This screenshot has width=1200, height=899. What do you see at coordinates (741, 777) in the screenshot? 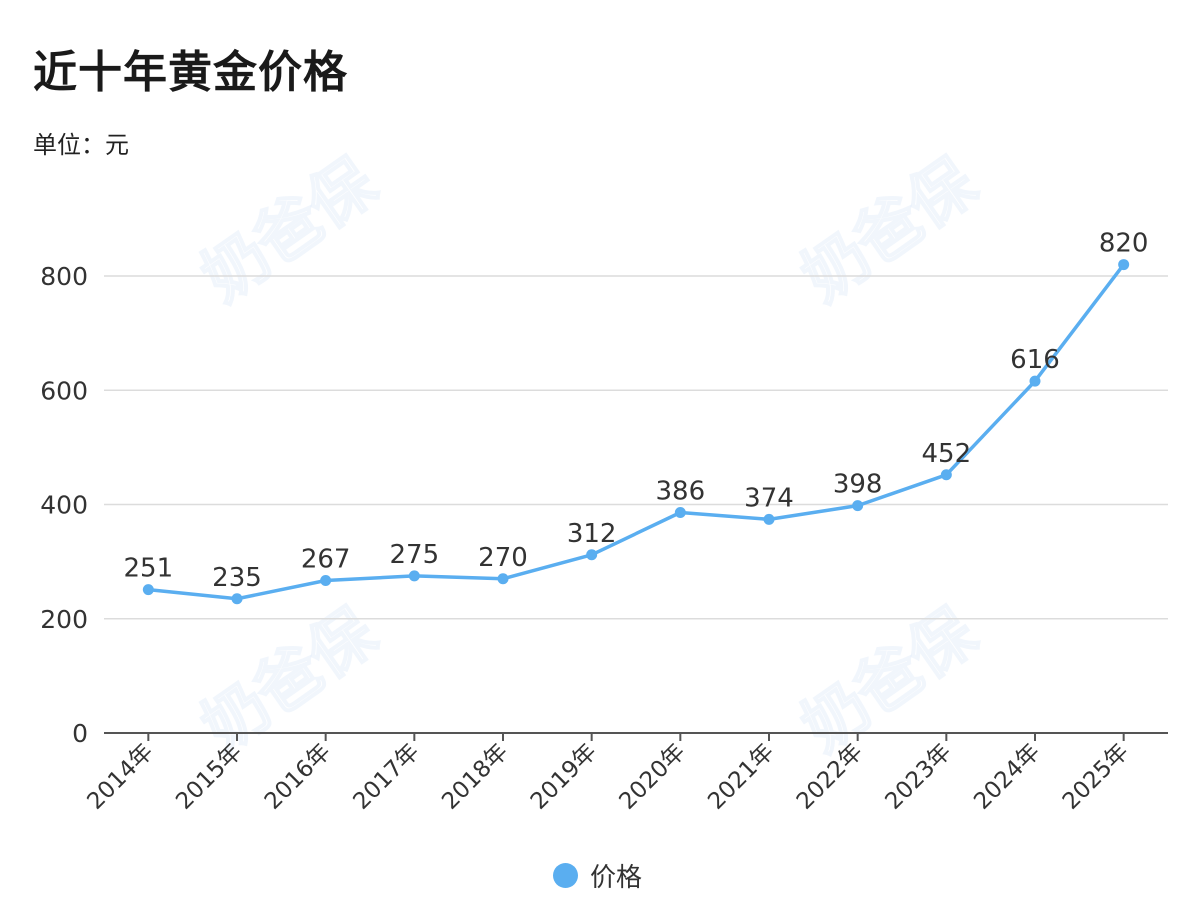
I see `x-tick-label: 2021年` at bounding box center [741, 777].